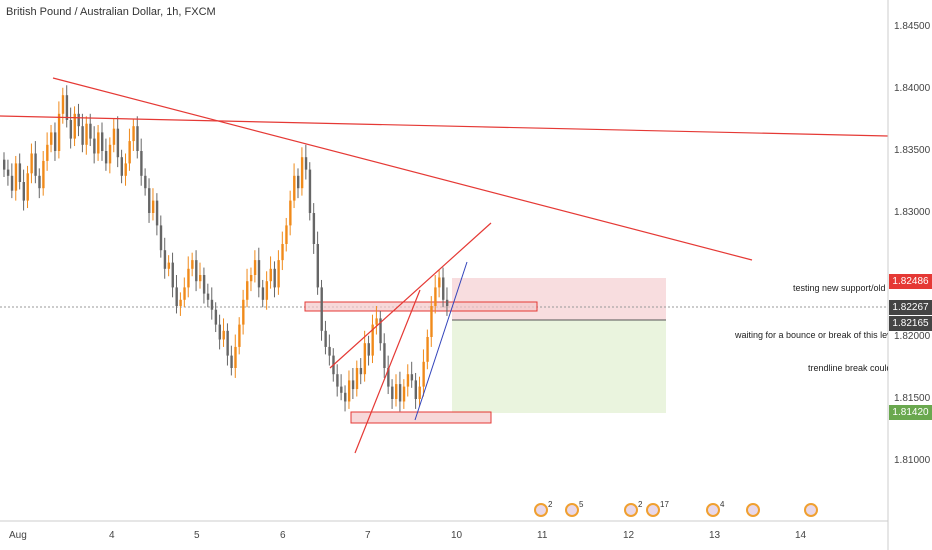 This screenshot has width=932, height=550. What do you see at coordinates (457, 535) in the screenshot?
I see `x-tick-label: 10` at bounding box center [457, 535].